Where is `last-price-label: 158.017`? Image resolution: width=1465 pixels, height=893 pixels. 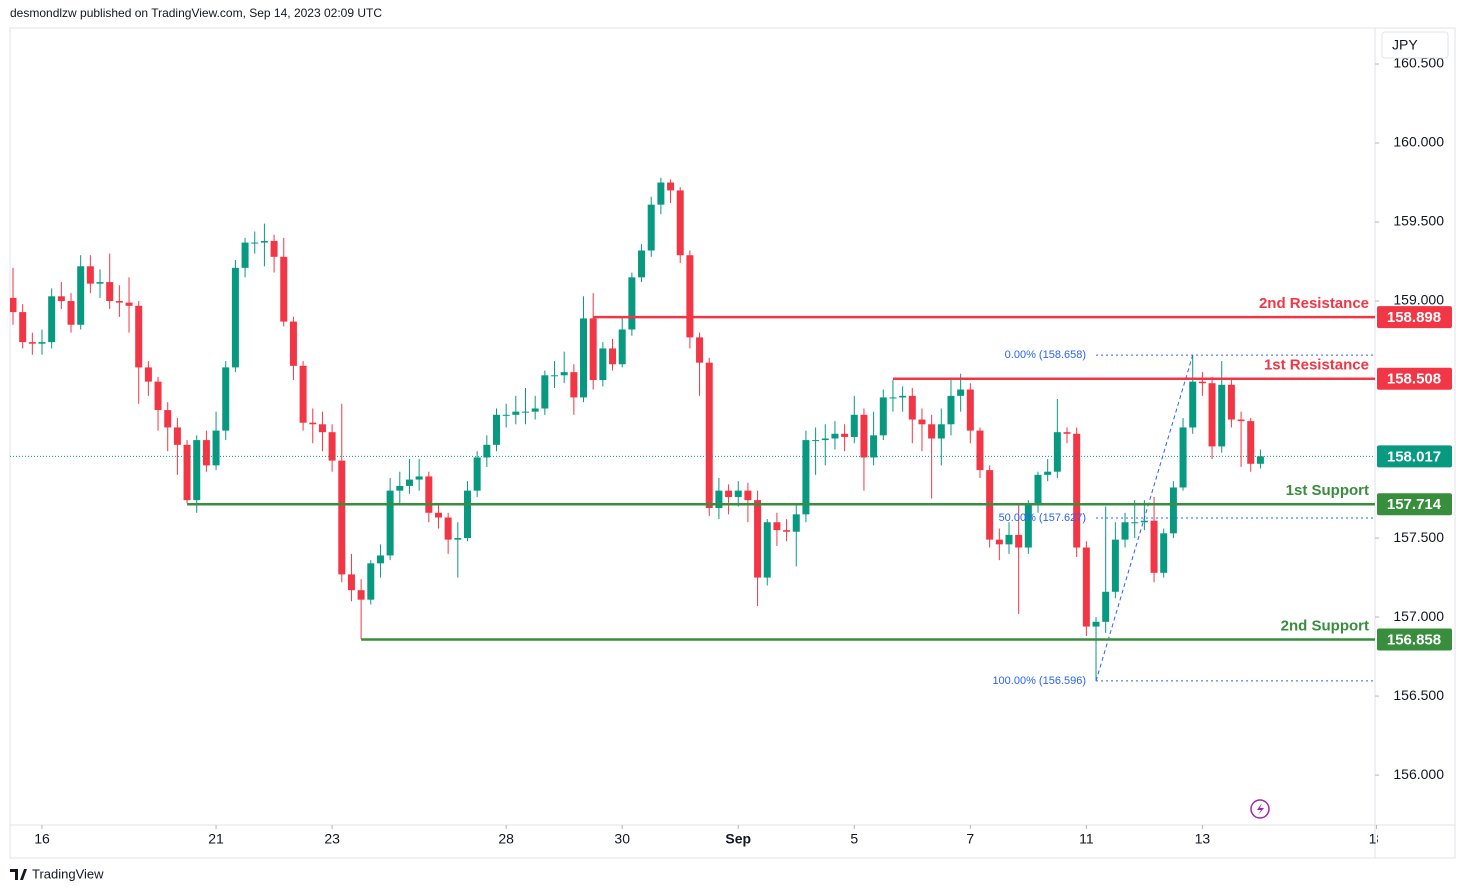
last-price-label: 158.017 is located at coordinates (1414, 456).